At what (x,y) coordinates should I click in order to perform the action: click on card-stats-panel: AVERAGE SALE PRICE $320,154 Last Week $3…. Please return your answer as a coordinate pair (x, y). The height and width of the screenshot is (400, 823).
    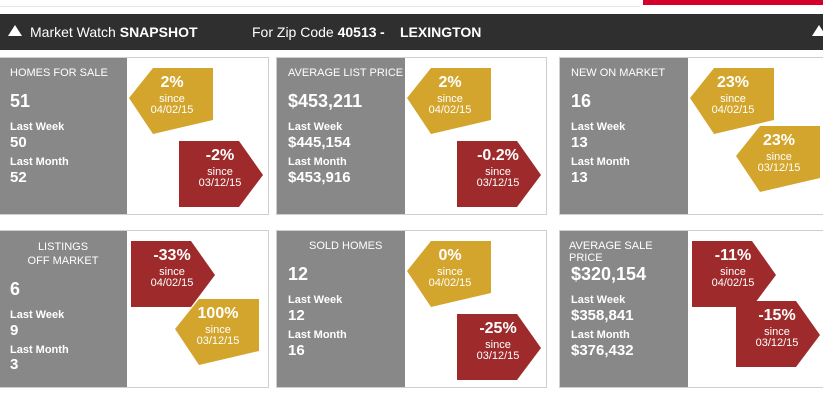
    Looking at the image, I should click on (624, 309).